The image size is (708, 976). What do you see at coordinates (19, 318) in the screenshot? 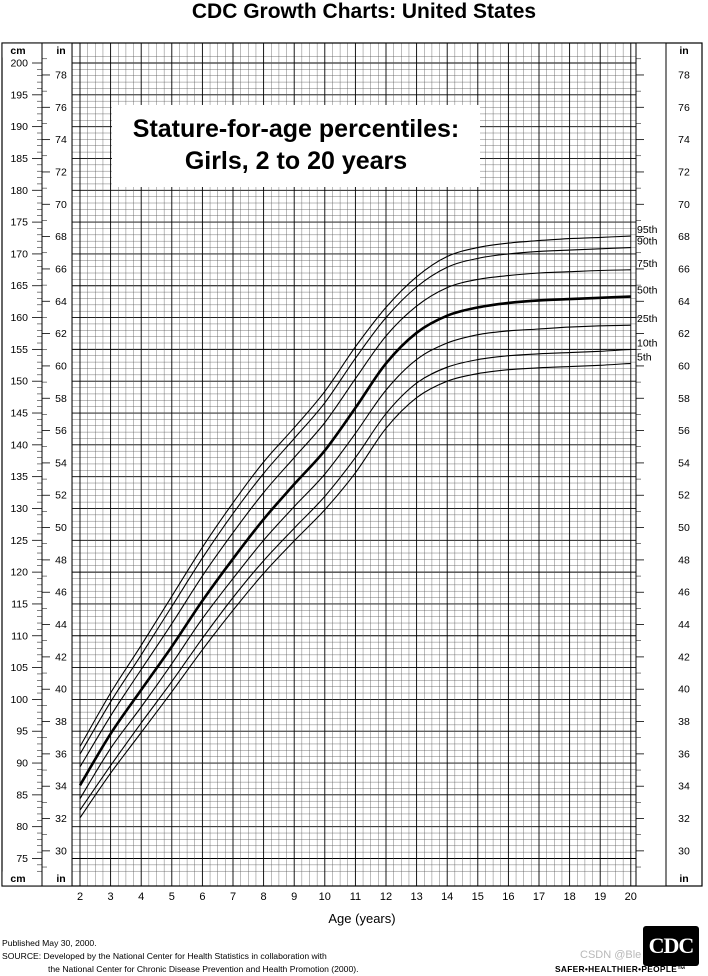
I see `tick-label-cm: 160` at bounding box center [19, 318].